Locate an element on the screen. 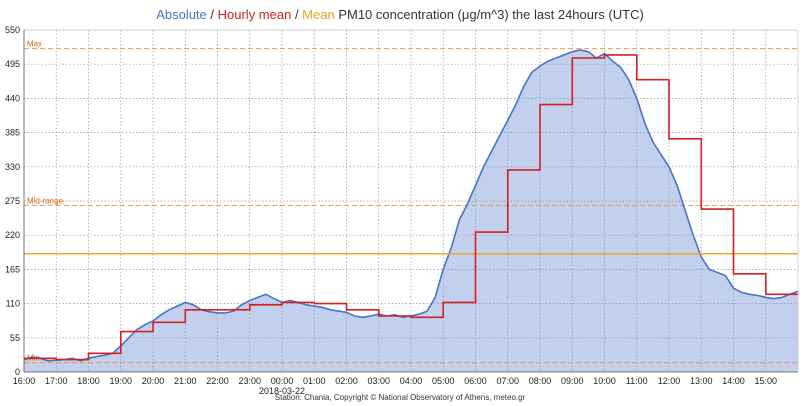  title-absolute: Absolute is located at coordinates (181, 14).